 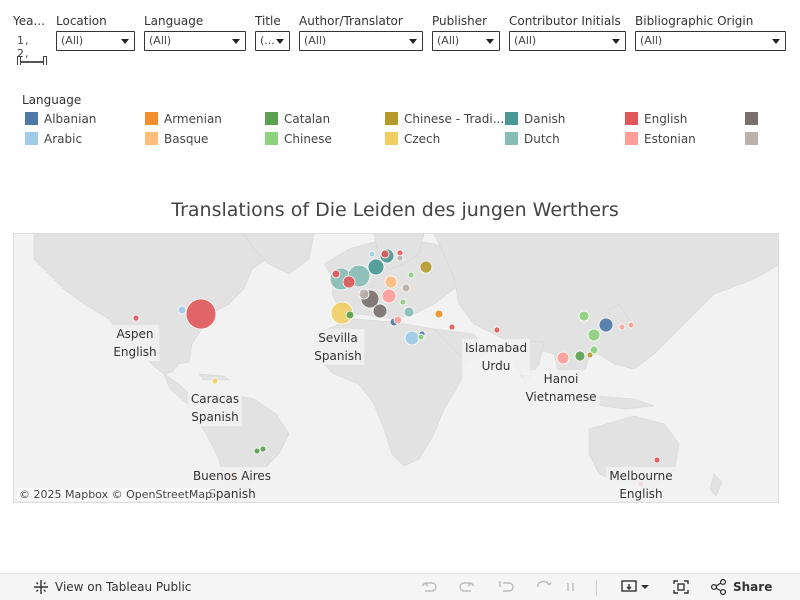 What do you see at coordinates (525, 40) in the screenshot?
I see `contributor-dropdown-value: (All)` at bounding box center [525, 40].